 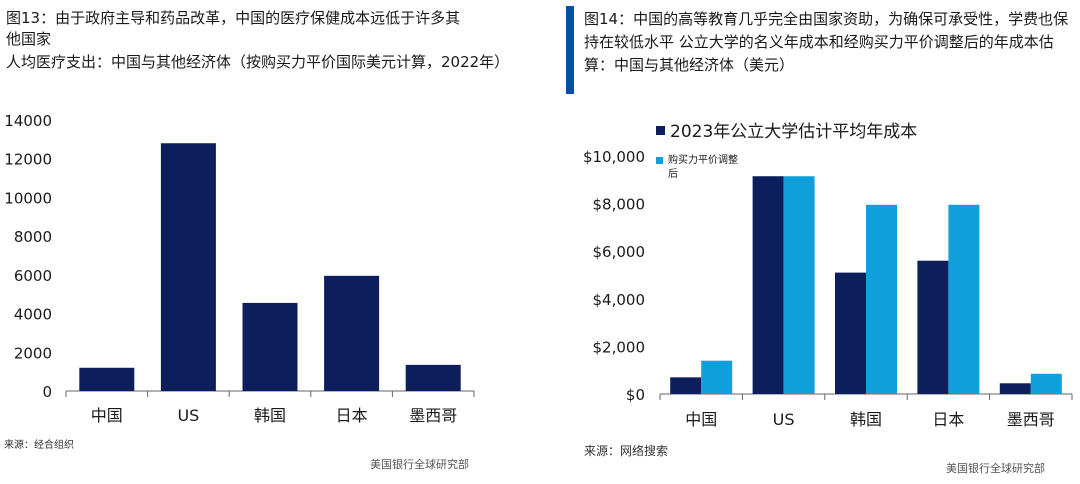 What do you see at coordinates (619, 252) in the screenshot?
I see `right-y-tick-label: $6,000` at bounding box center [619, 252].